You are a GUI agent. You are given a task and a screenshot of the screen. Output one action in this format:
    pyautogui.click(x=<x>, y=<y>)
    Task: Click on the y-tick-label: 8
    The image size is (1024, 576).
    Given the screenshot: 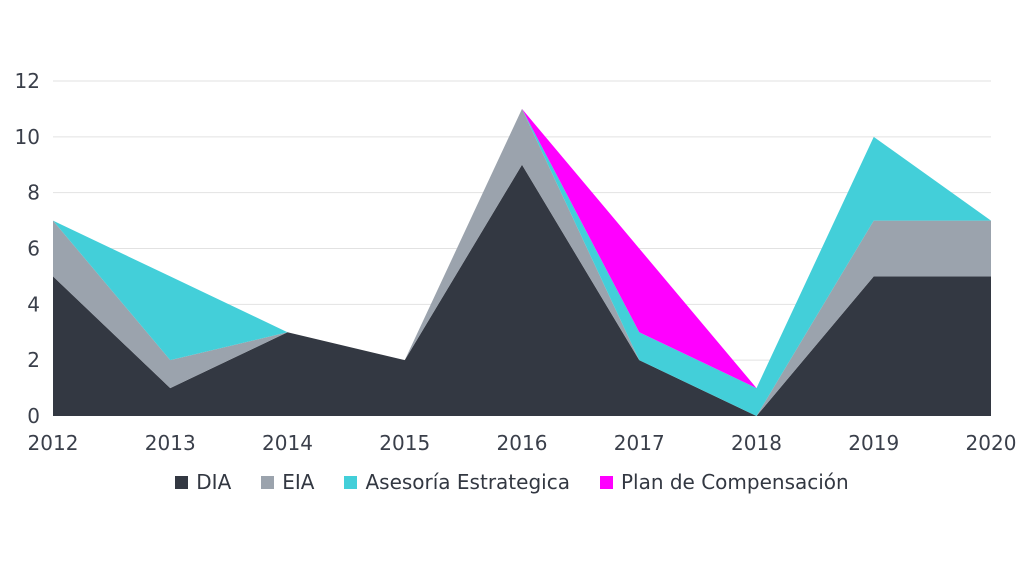 What is the action you would take?
    pyautogui.click(x=33, y=193)
    